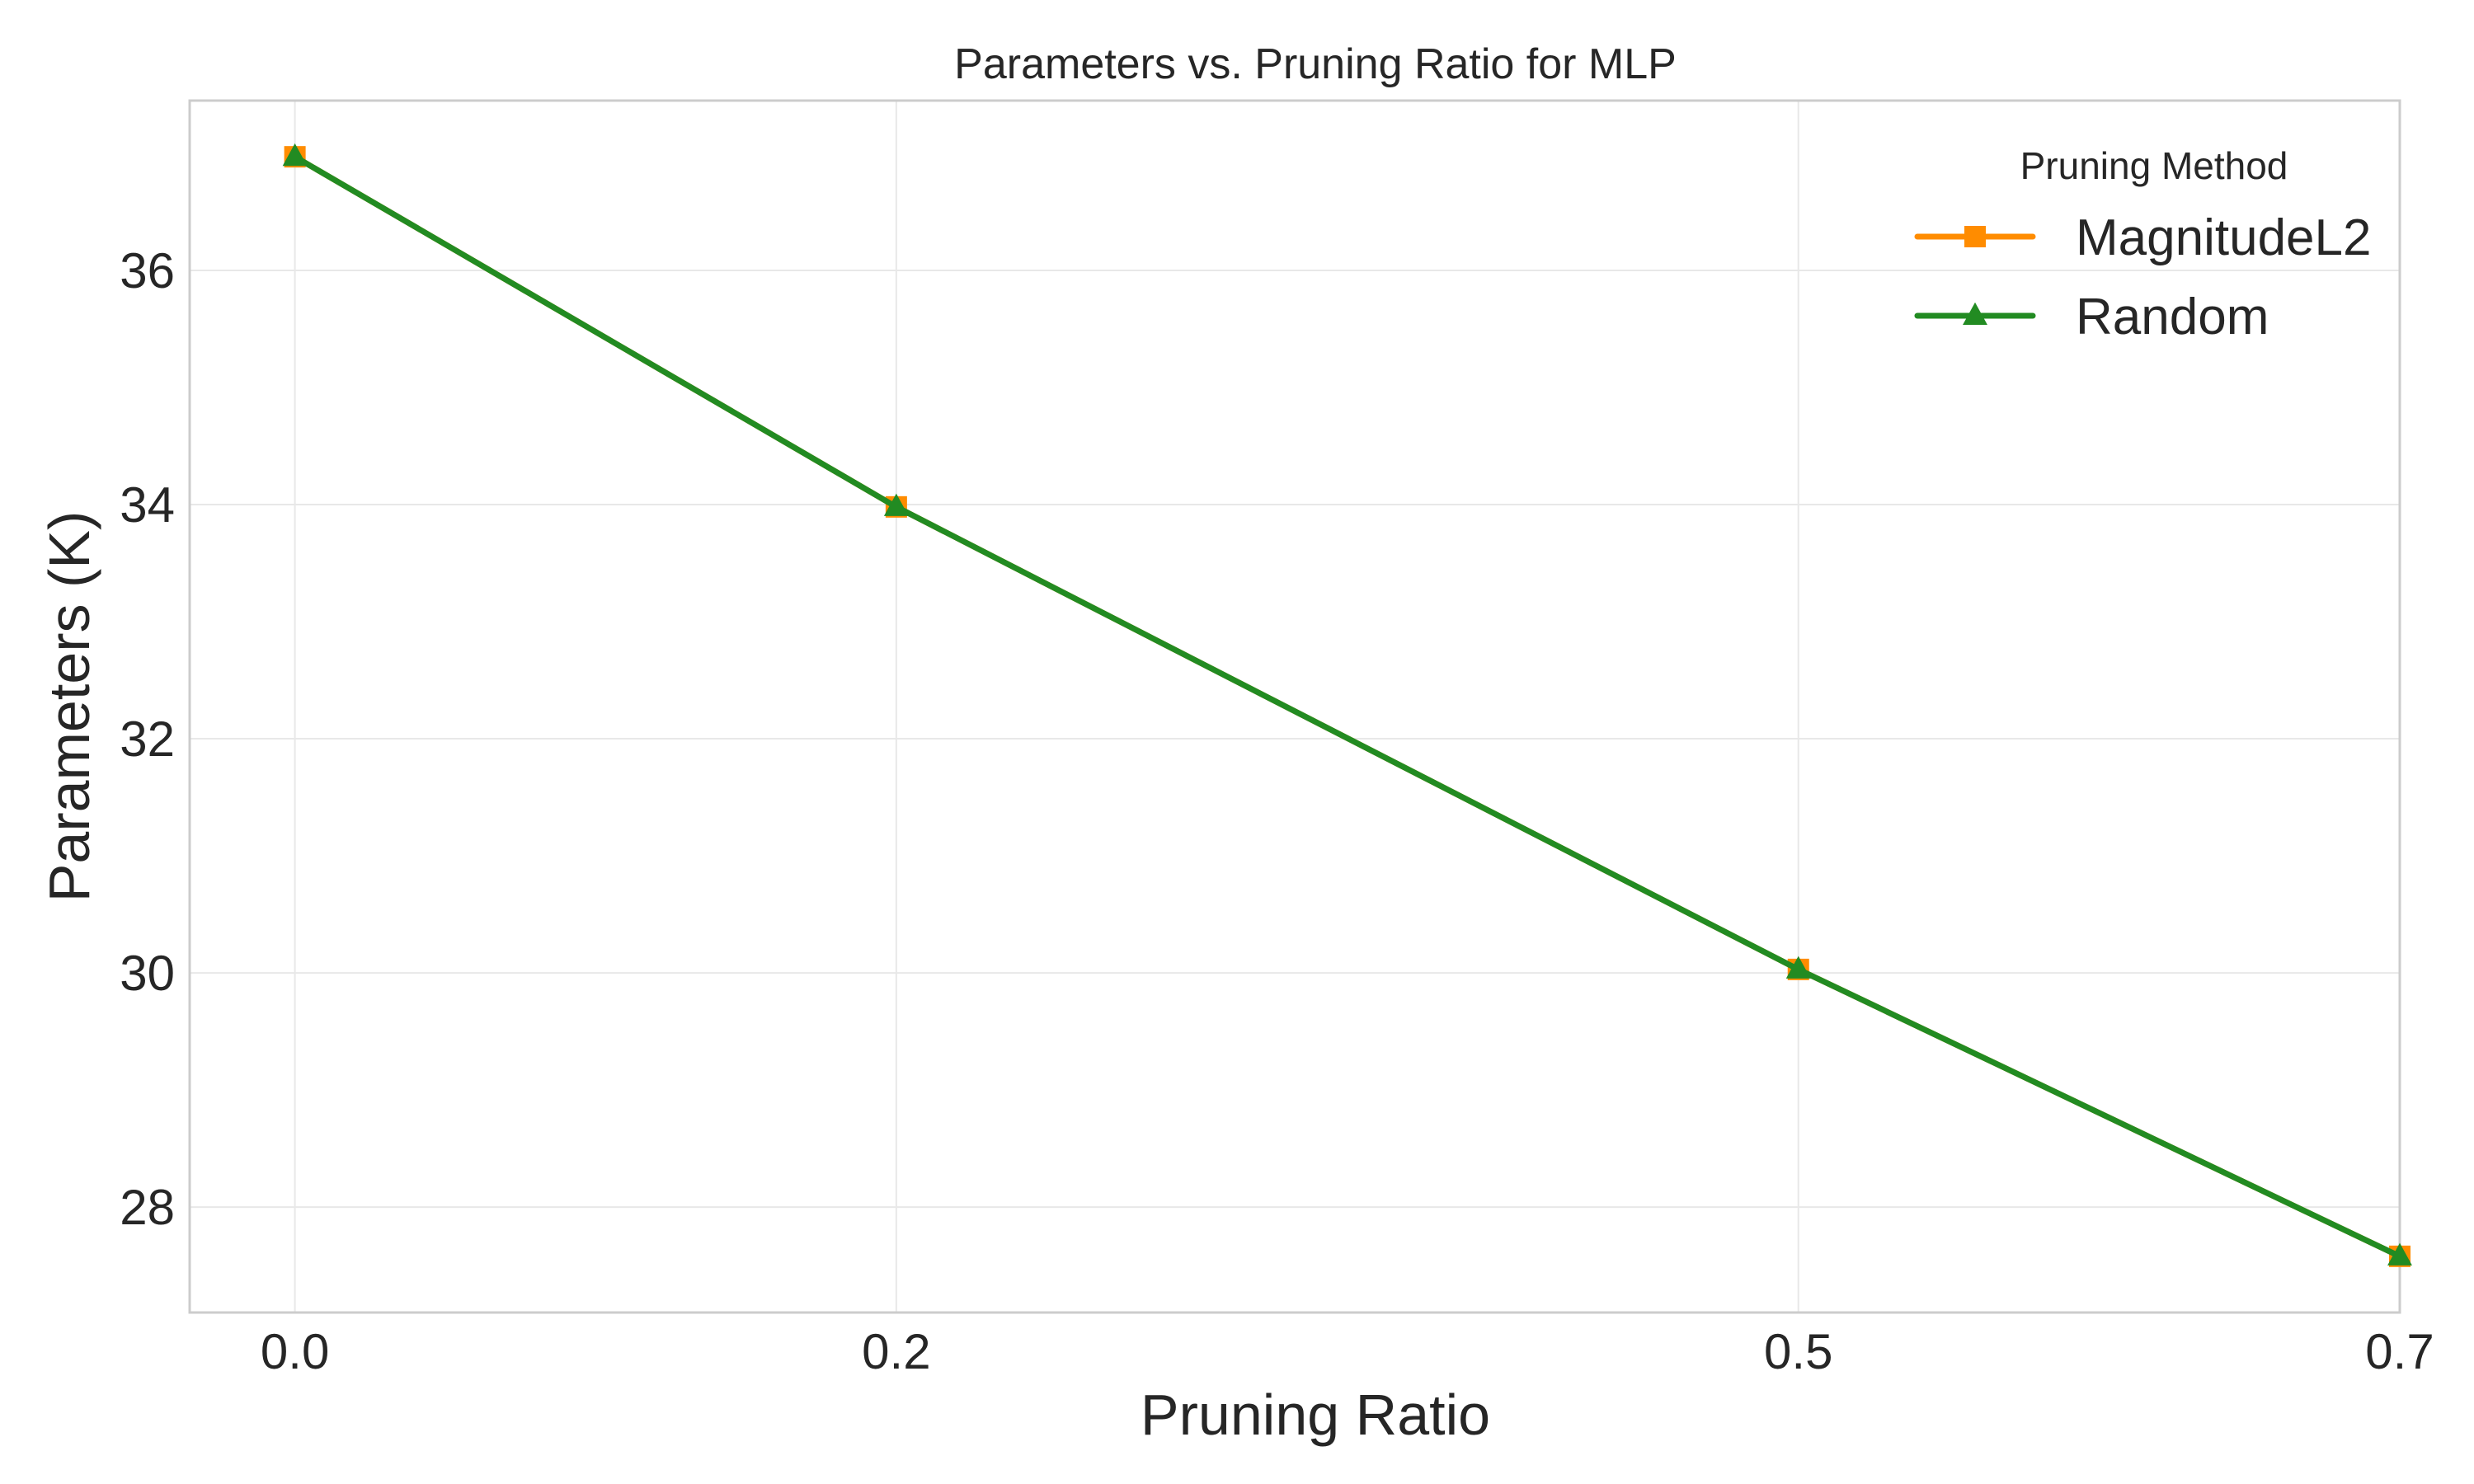  I want to click on y-axis-ticks: 28 30 32 34 36, so click(147, 739).